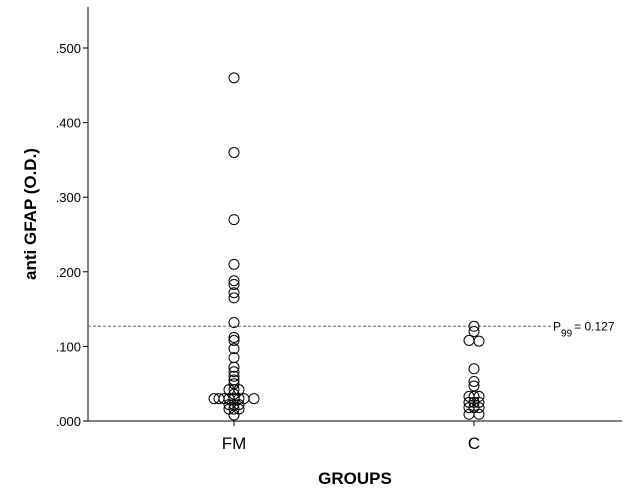 The image size is (629, 504). I want to click on x-axis-ticks: FM C, so click(351, 437).